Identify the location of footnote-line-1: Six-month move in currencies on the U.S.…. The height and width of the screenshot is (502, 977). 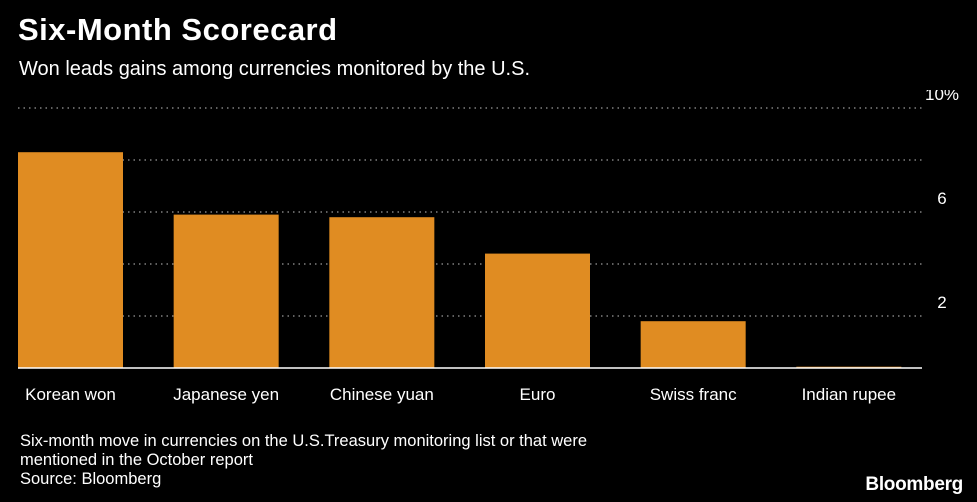
(304, 441).